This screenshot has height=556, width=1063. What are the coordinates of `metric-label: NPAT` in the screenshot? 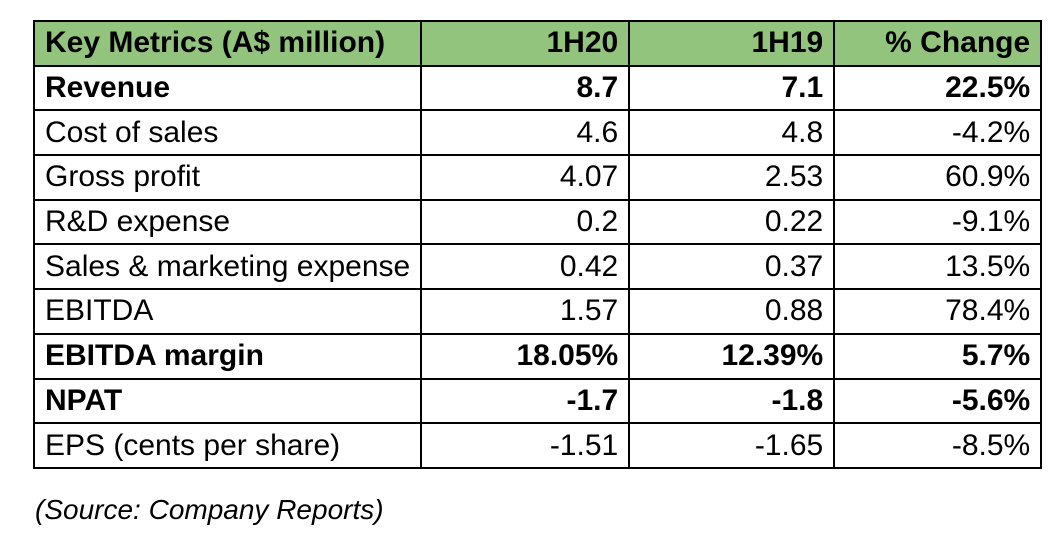 It's located at (227, 401).